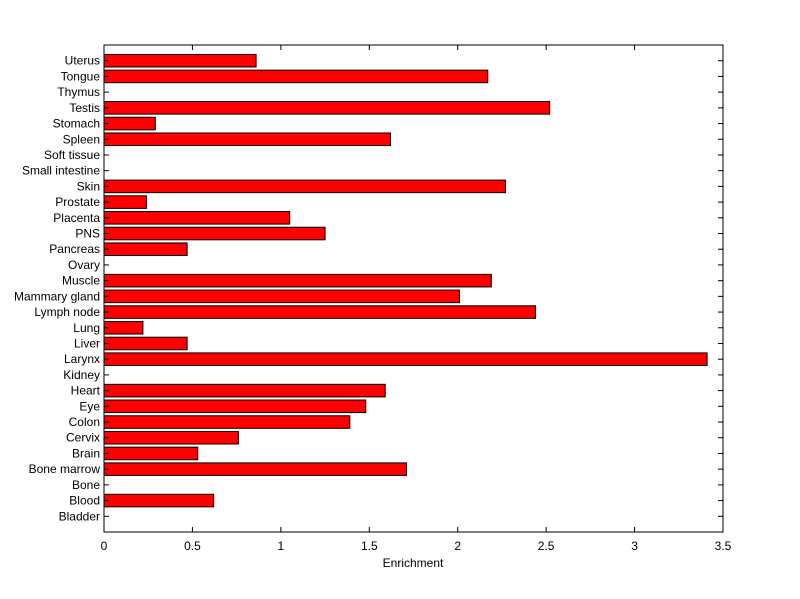  I want to click on x-tick-label: 0.5, so click(192, 546).